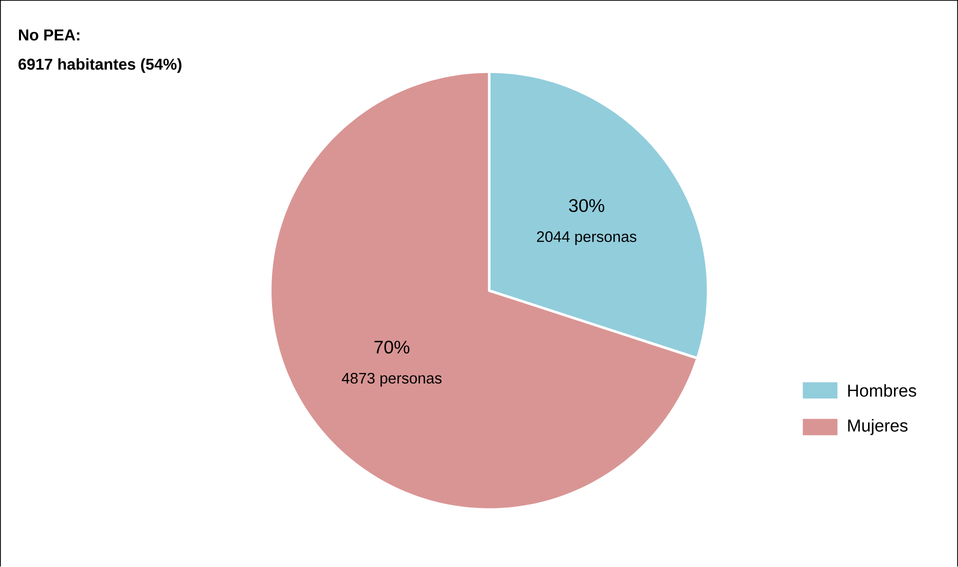  I want to click on legend-label: Hombres, so click(882, 390).